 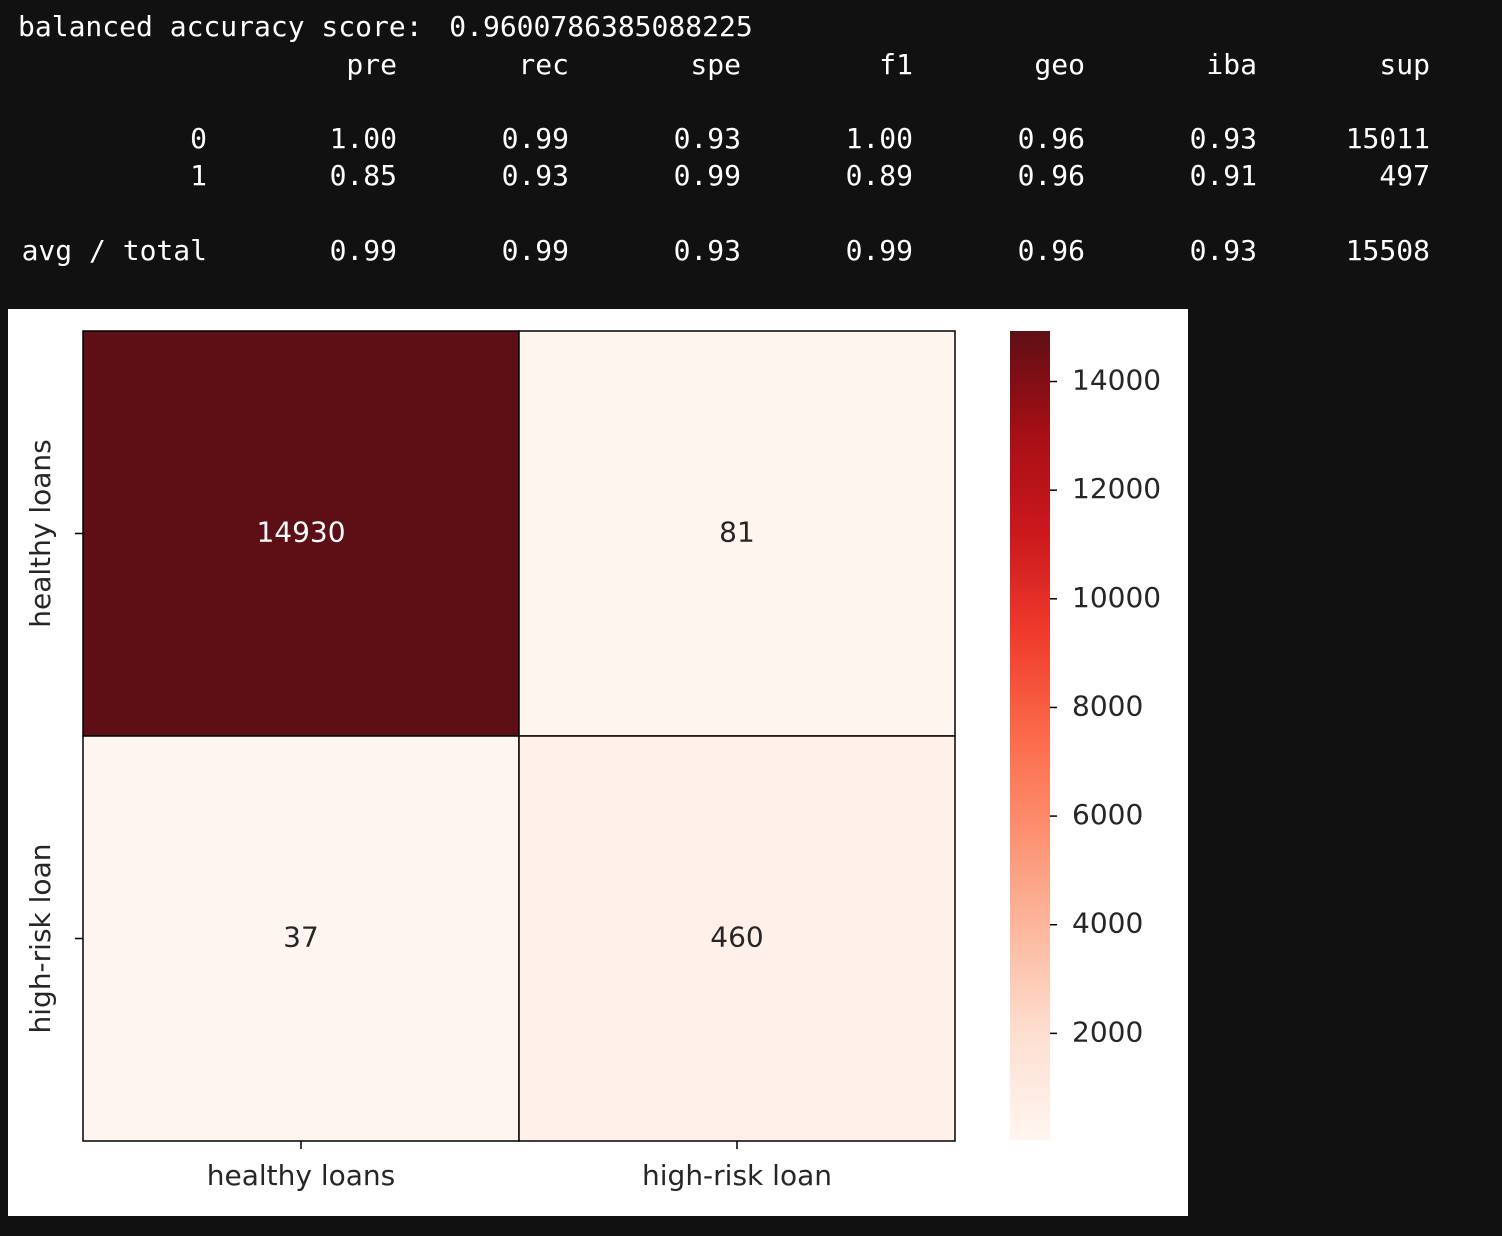 I want to click on column-header: geo, so click(x=1059, y=64).